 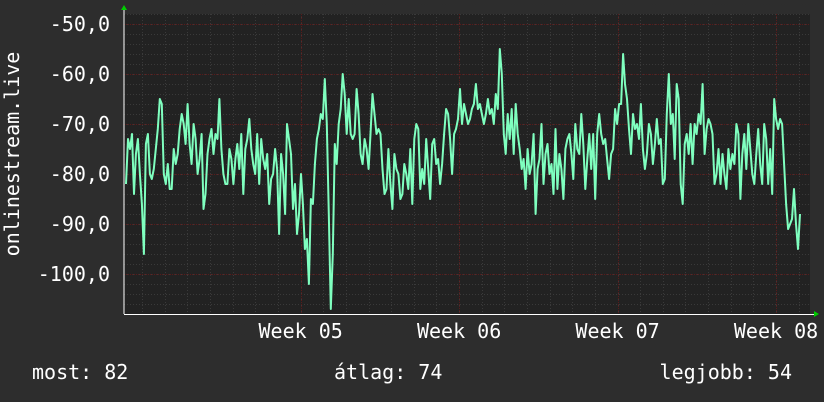 I want to click on y-tick-label: -50,0, so click(x=80, y=24).